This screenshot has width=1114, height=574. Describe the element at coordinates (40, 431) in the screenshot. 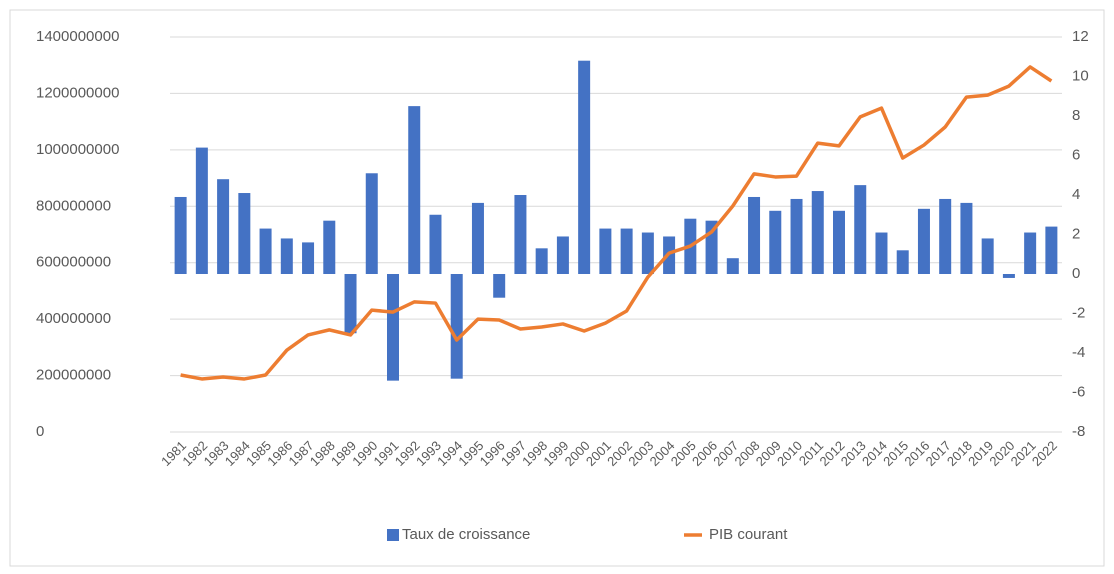

I see `y-tick-label: 0` at that location.